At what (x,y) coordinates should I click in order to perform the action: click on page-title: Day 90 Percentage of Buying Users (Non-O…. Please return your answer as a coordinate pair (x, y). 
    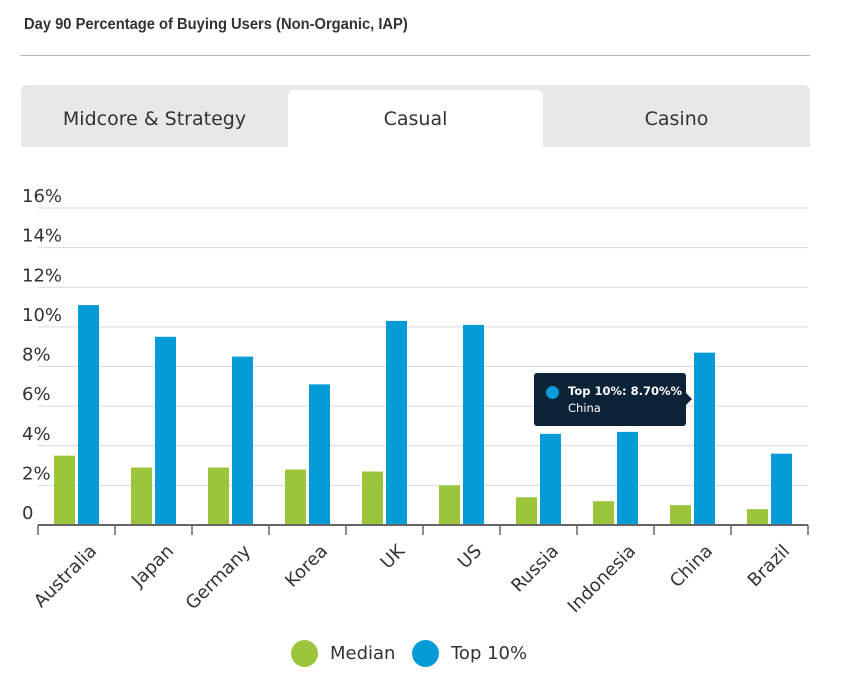
    Looking at the image, I should click on (216, 24).